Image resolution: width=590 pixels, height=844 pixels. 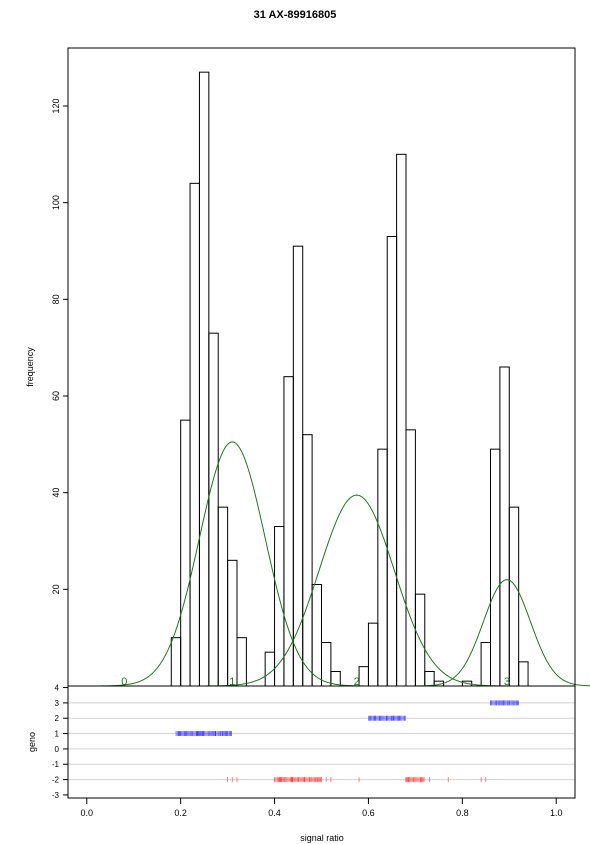 I want to click on geno-tick-label: -1, so click(x=56, y=764).